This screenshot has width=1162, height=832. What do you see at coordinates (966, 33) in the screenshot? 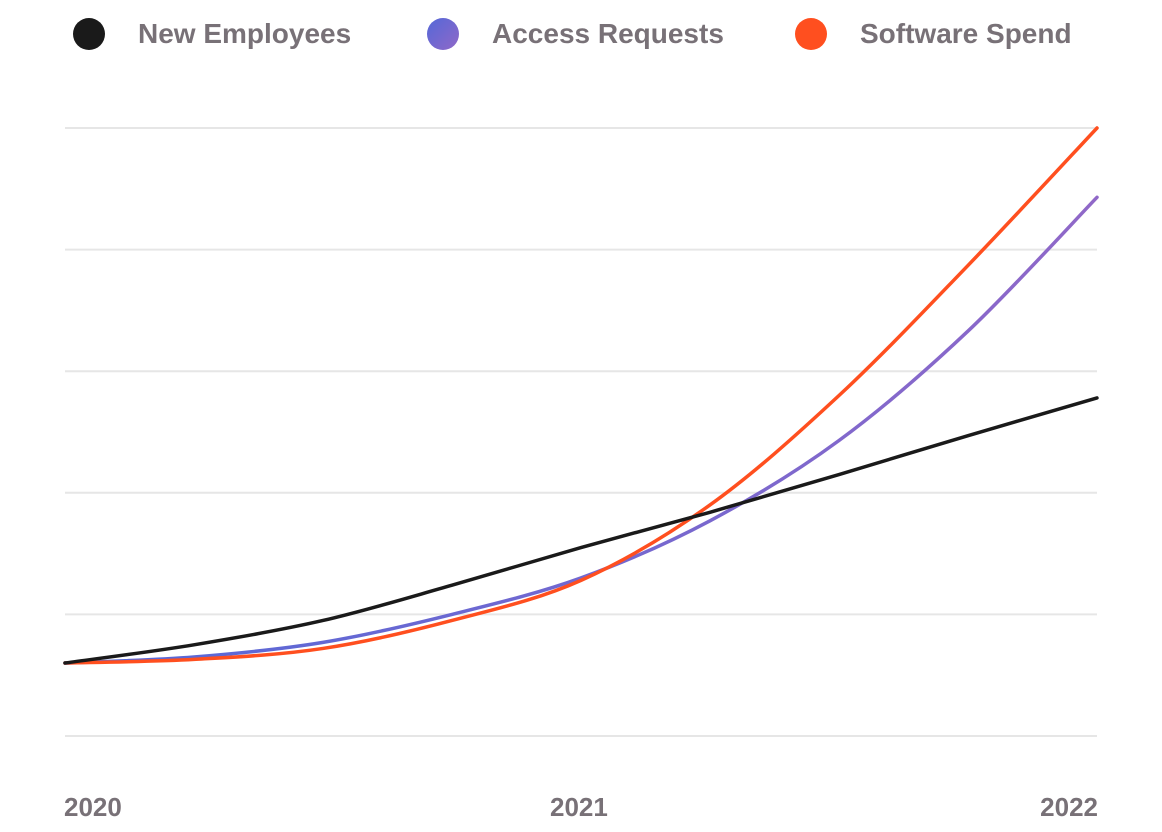
I see `legend-label: Software Spend` at bounding box center [966, 33].